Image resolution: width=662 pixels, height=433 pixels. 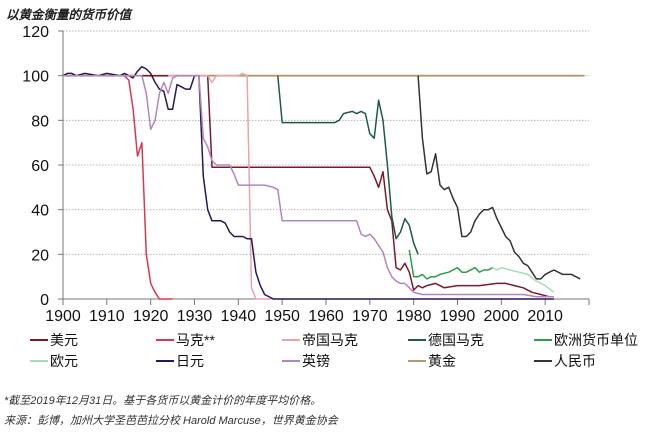 What do you see at coordinates (40, 211) in the screenshot?
I see `y-tick-label: 40` at bounding box center [40, 211].